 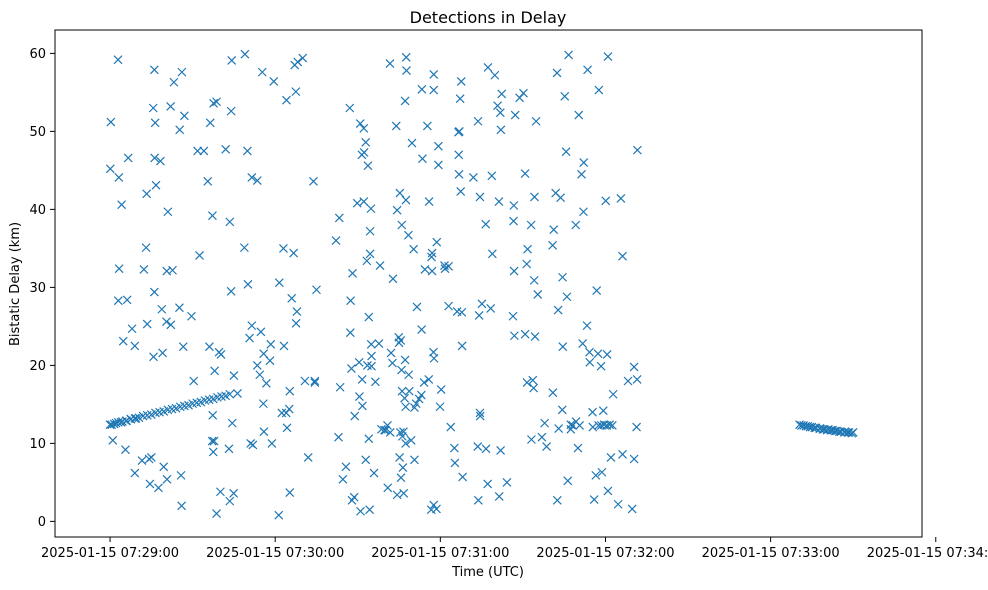 What do you see at coordinates (42, 522) in the screenshot?
I see `y-tick-label: 0` at bounding box center [42, 522].